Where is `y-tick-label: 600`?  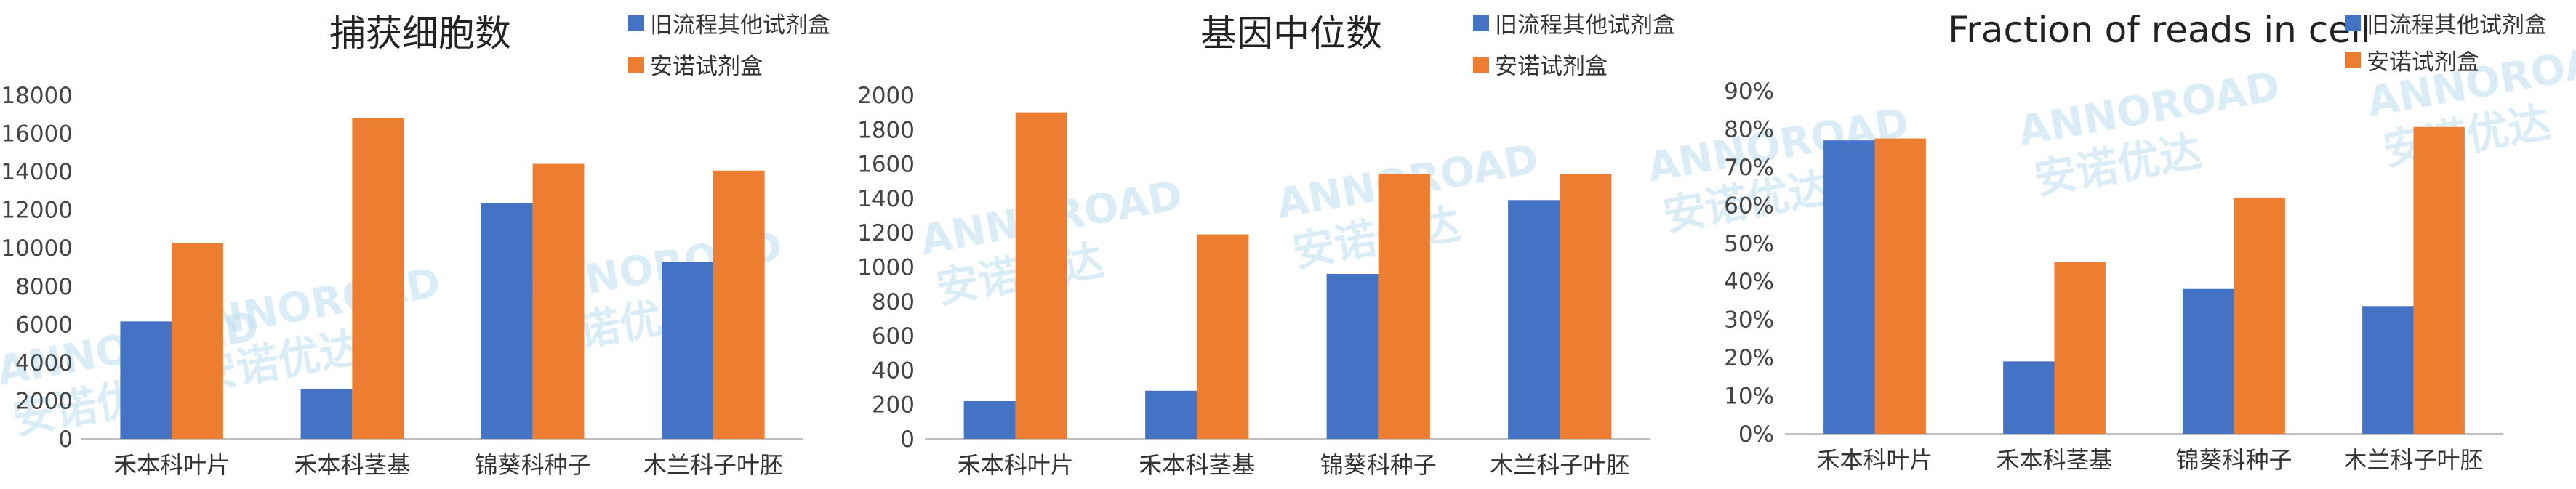 y-tick-label: 600 is located at coordinates (893, 336).